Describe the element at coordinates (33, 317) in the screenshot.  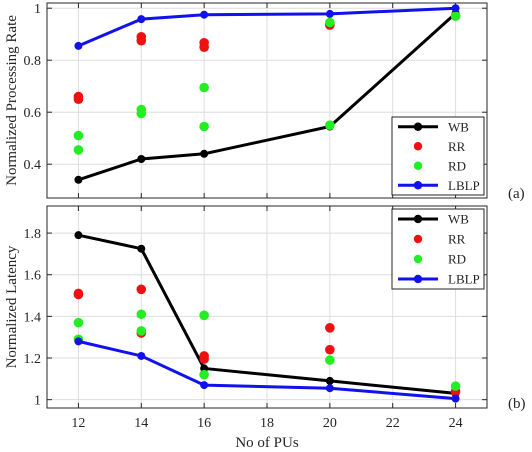
I see `y-tick-label: 1.4` at that location.